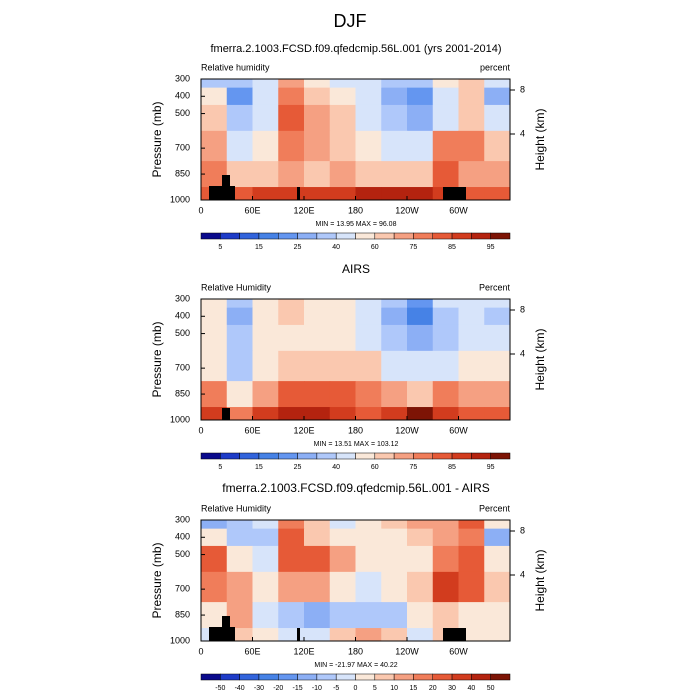  I want to click on y-tick-label: 300, so click(182, 519).